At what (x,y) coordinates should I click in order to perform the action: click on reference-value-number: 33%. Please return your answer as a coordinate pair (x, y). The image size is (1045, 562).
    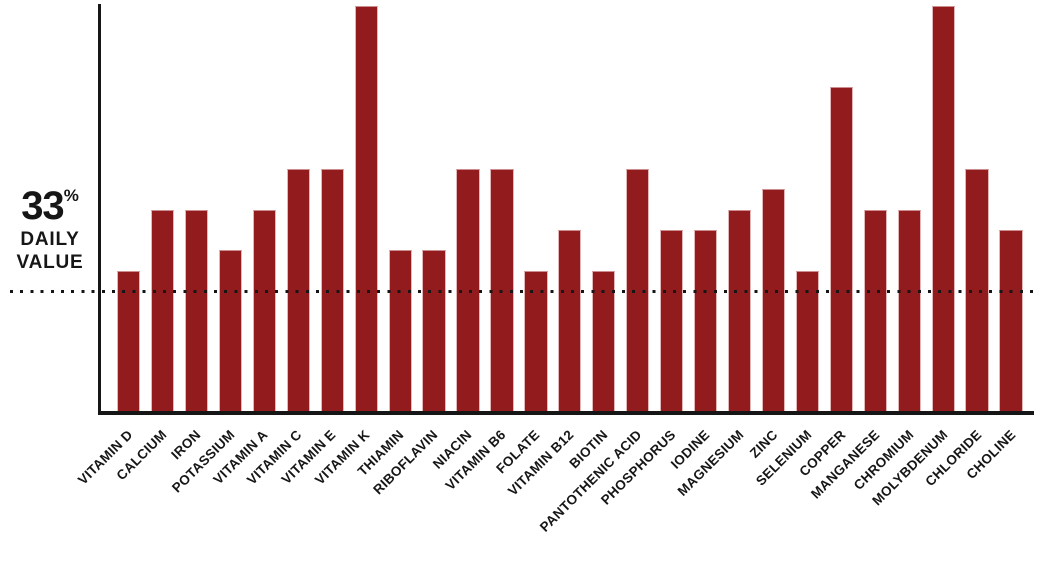
    Looking at the image, I should click on (50, 206).